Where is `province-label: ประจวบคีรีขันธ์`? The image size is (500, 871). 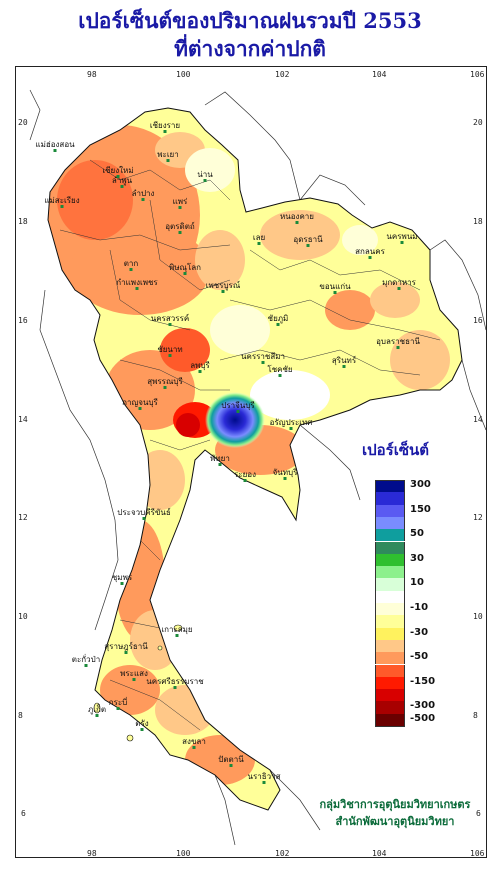 province-label: ประจวบคีรีขันธ์ is located at coordinates (144, 512).